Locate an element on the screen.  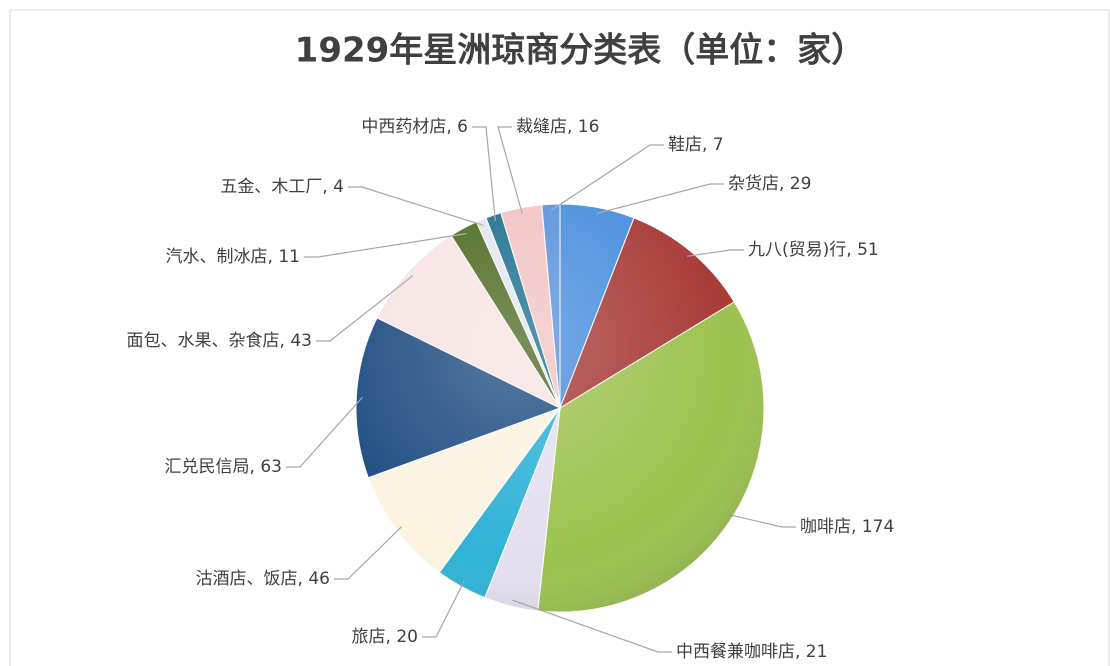
data-label: 九八(贸易)行, 51 is located at coordinates (813, 250).